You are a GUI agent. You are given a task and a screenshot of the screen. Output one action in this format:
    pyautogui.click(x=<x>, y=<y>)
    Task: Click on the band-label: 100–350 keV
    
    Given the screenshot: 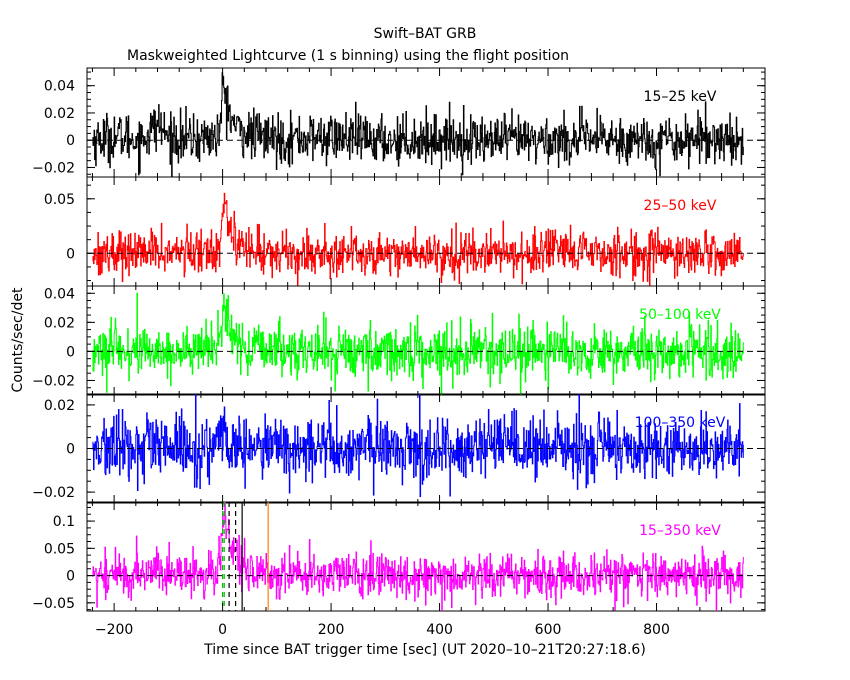 What is the action you would take?
    pyautogui.click(x=680, y=423)
    